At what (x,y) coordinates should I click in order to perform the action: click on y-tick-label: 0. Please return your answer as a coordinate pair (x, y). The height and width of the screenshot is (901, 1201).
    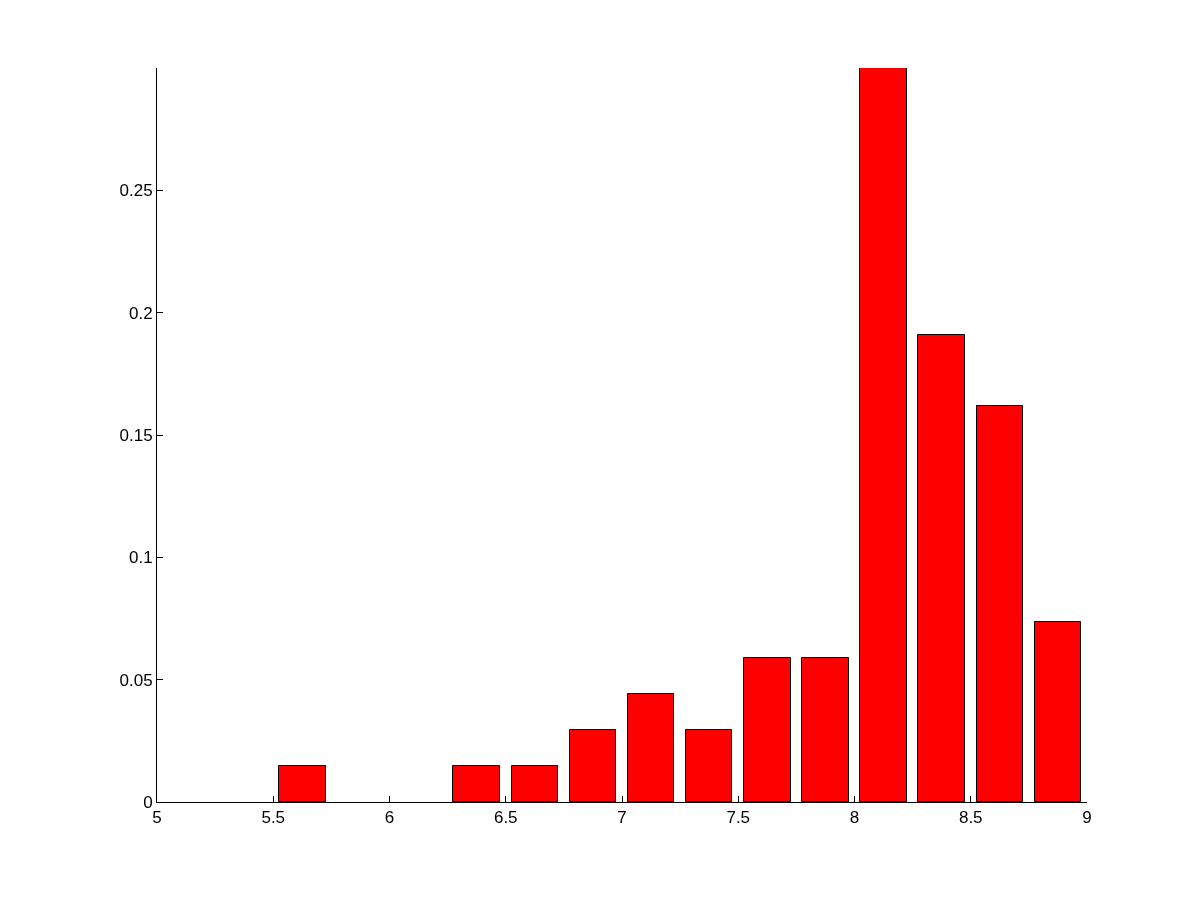
    Looking at the image, I should click on (148, 802).